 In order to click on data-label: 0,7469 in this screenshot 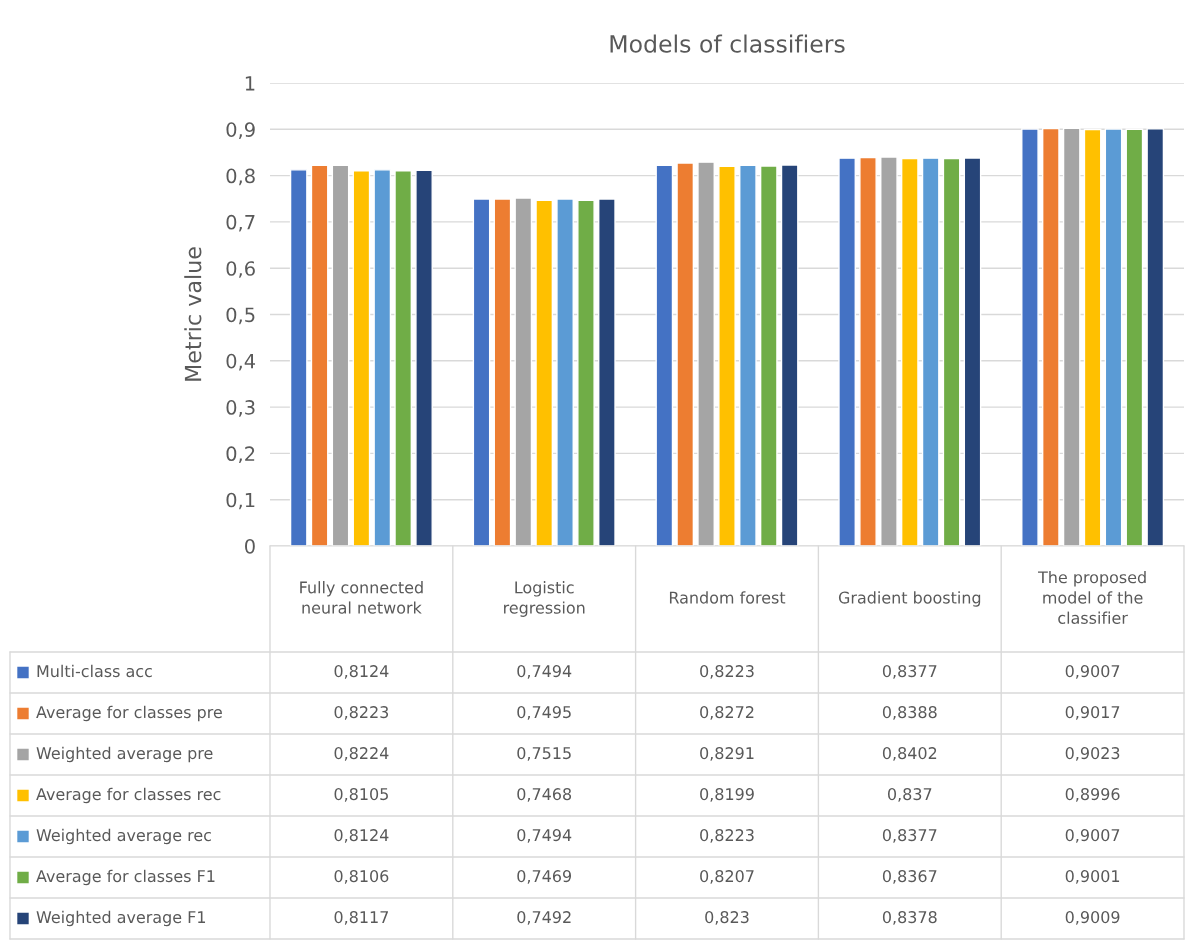, I will do `click(544, 877)`.